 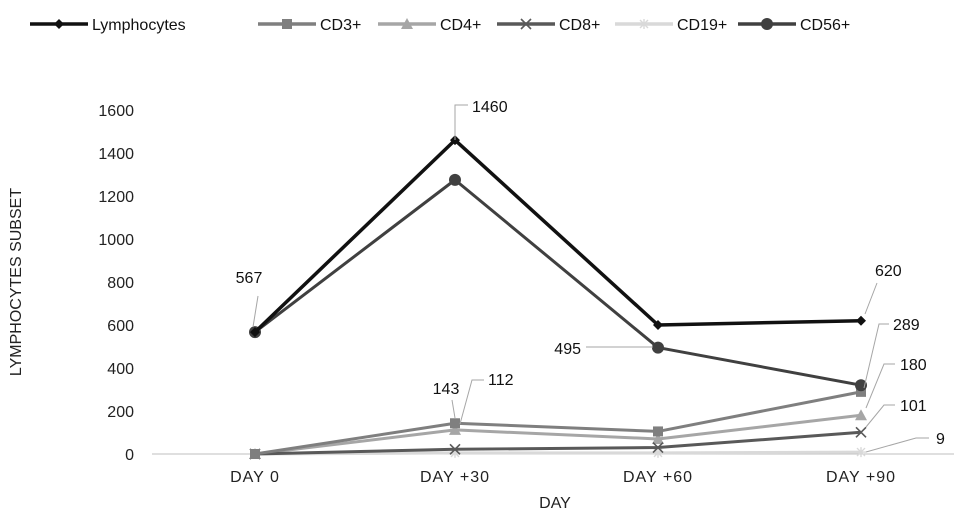 What do you see at coordinates (558, 443) in the screenshot?
I see `series-line-cd8` at bounding box center [558, 443].